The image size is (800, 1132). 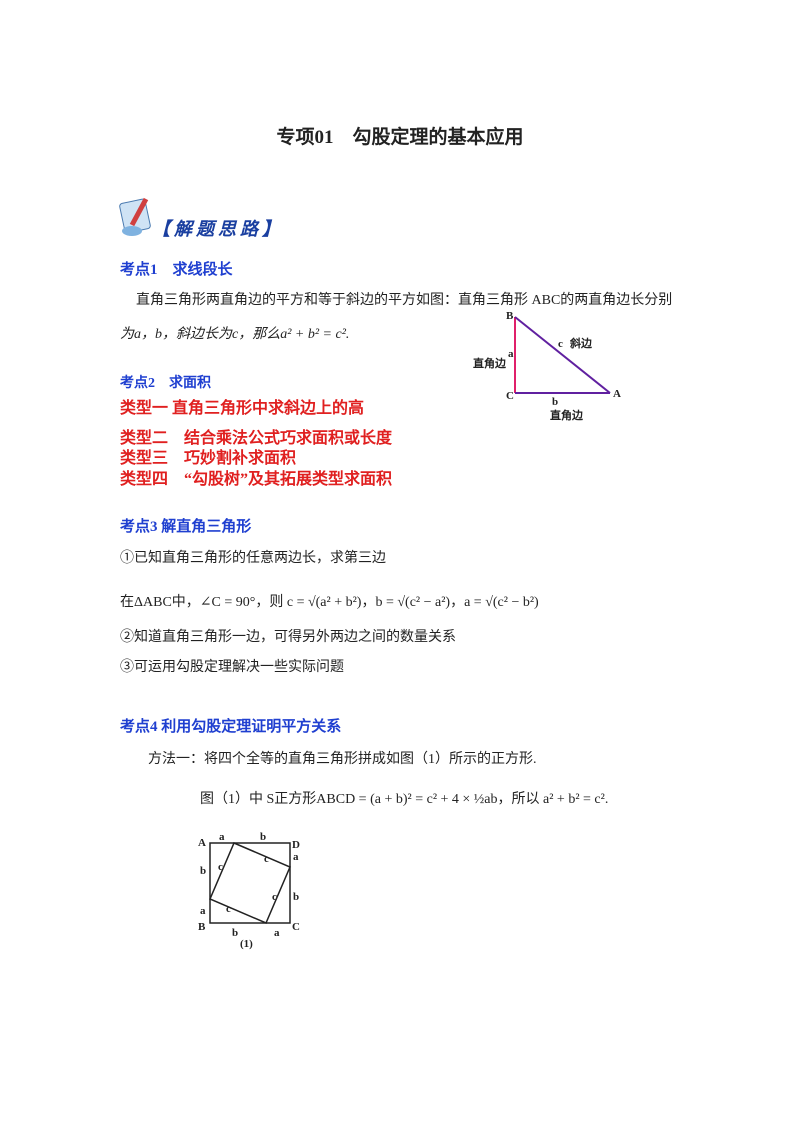 What do you see at coordinates (581, 343) in the screenshot?
I see `hyp-label: 斜边` at bounding box center [581, 343].